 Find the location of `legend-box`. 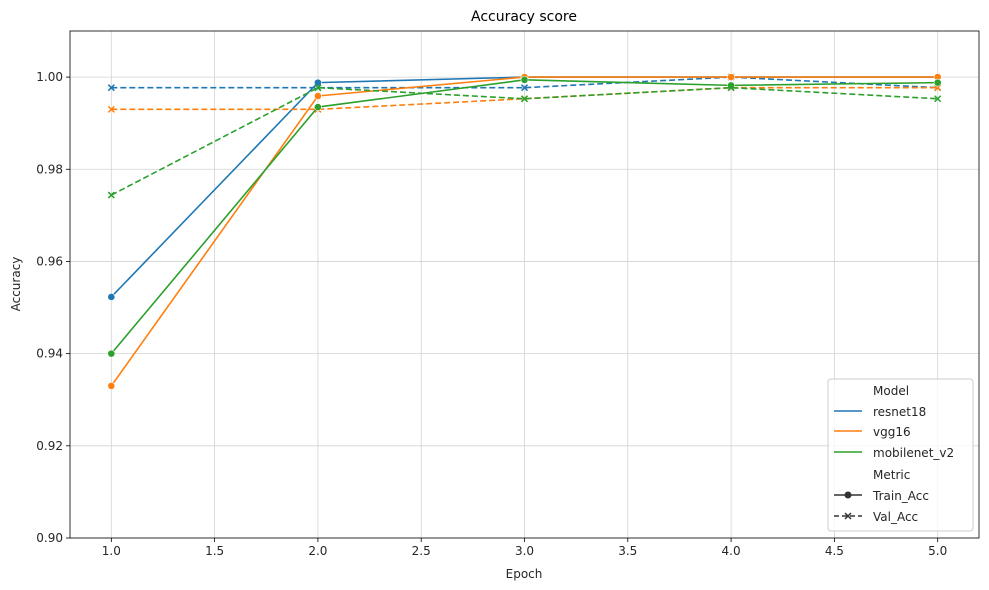

legend-box is located at coordinates (900, 455).